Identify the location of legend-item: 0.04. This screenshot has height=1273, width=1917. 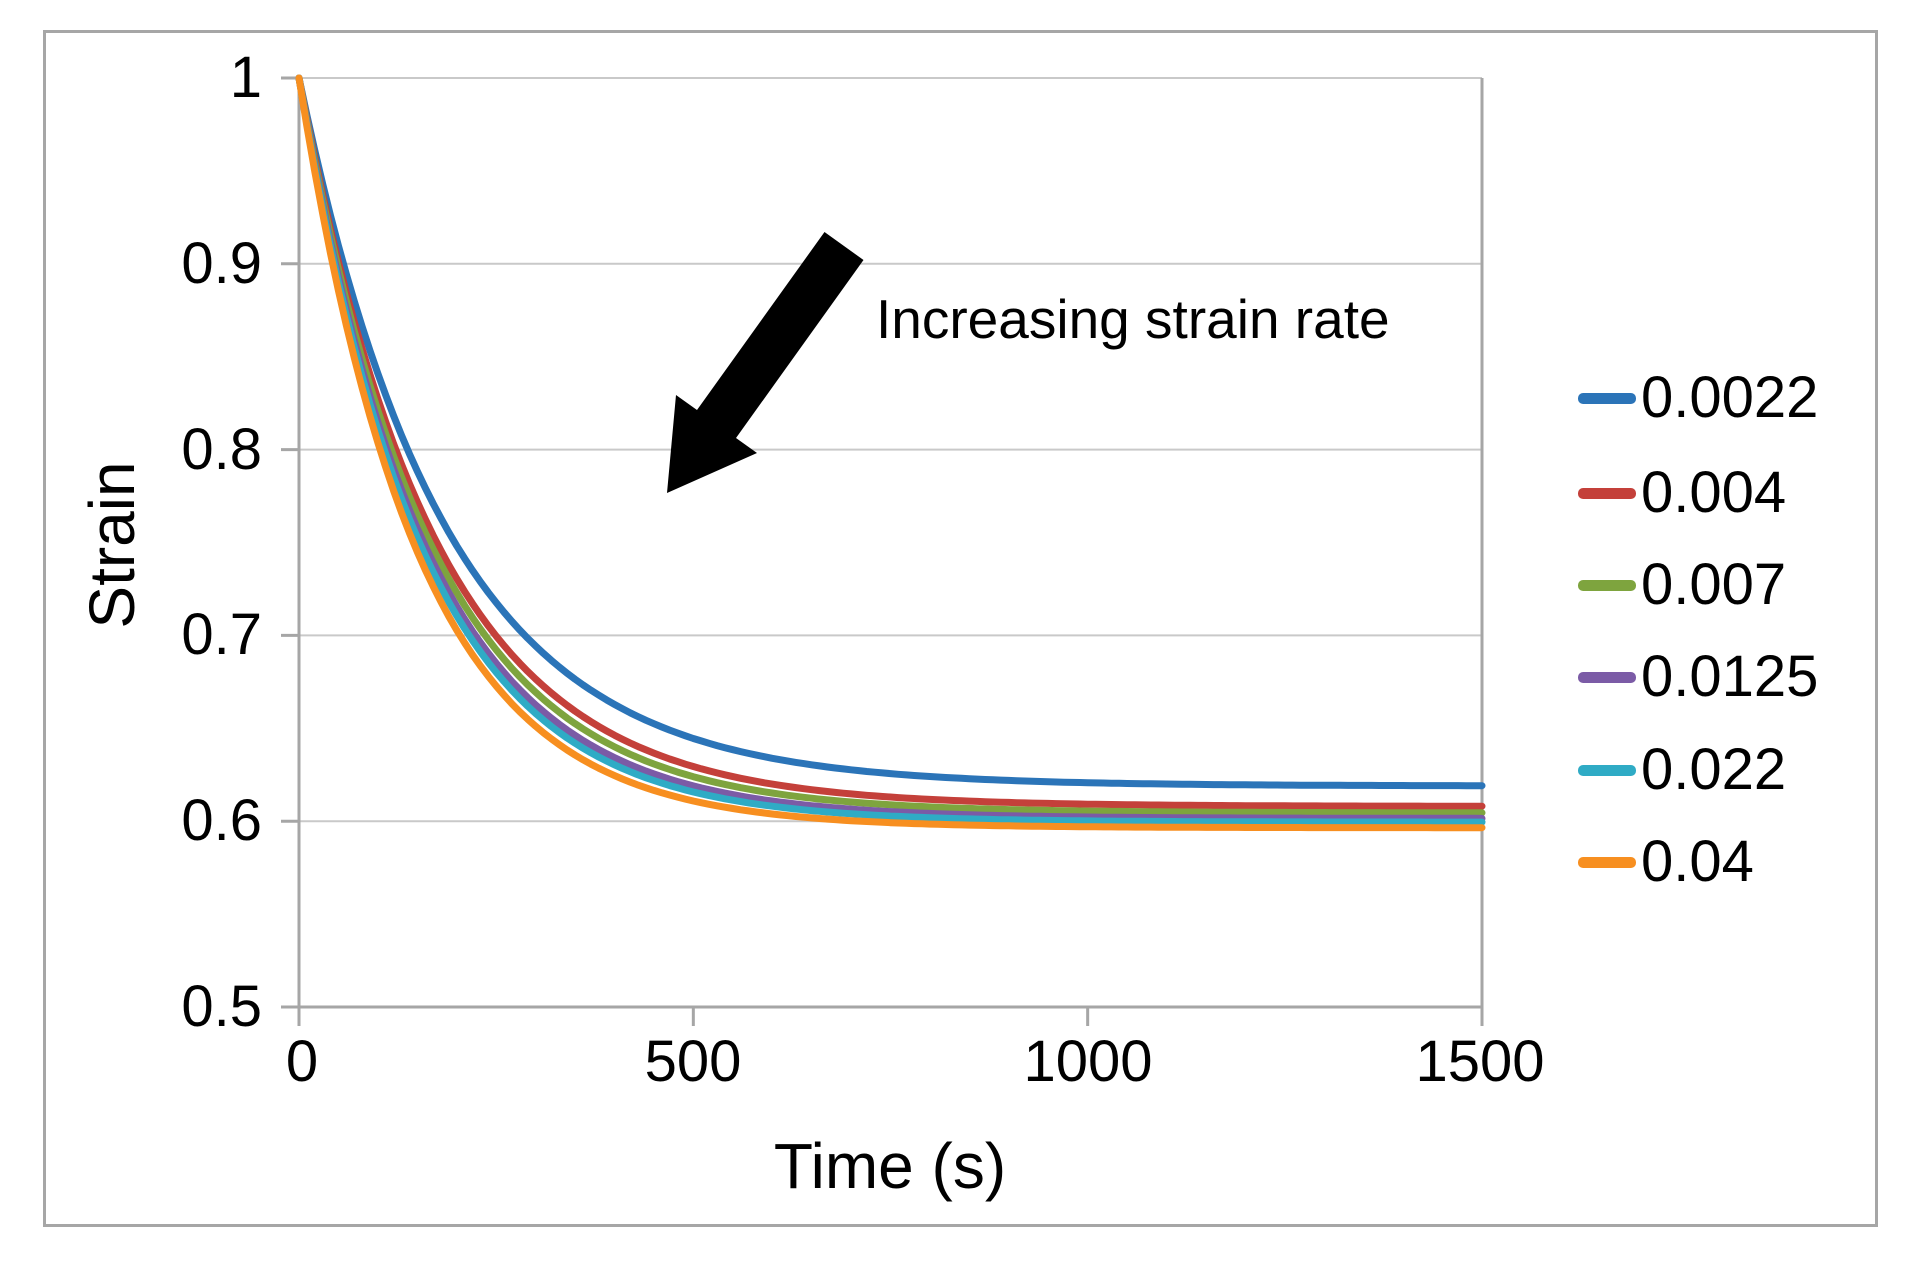
(1728, 862).